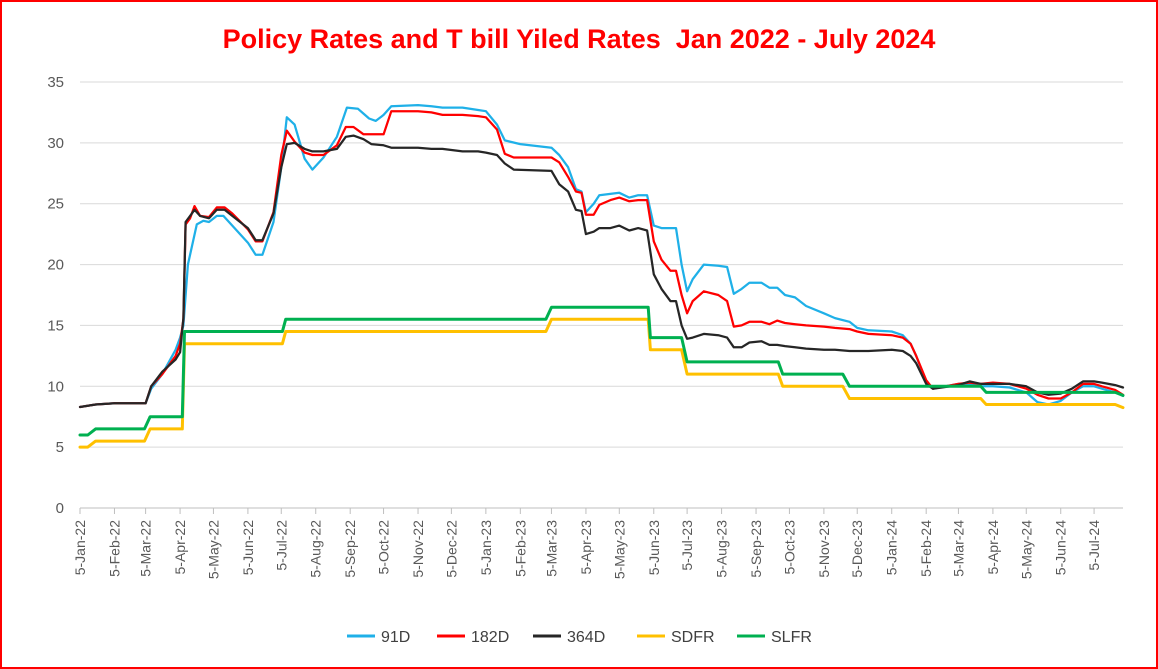 This screenshot has height=669, width=1158. Describe the element at coordinates (756, 549) in the screenshot. I see `x-tick-label: 5-Sep-23` at that location.